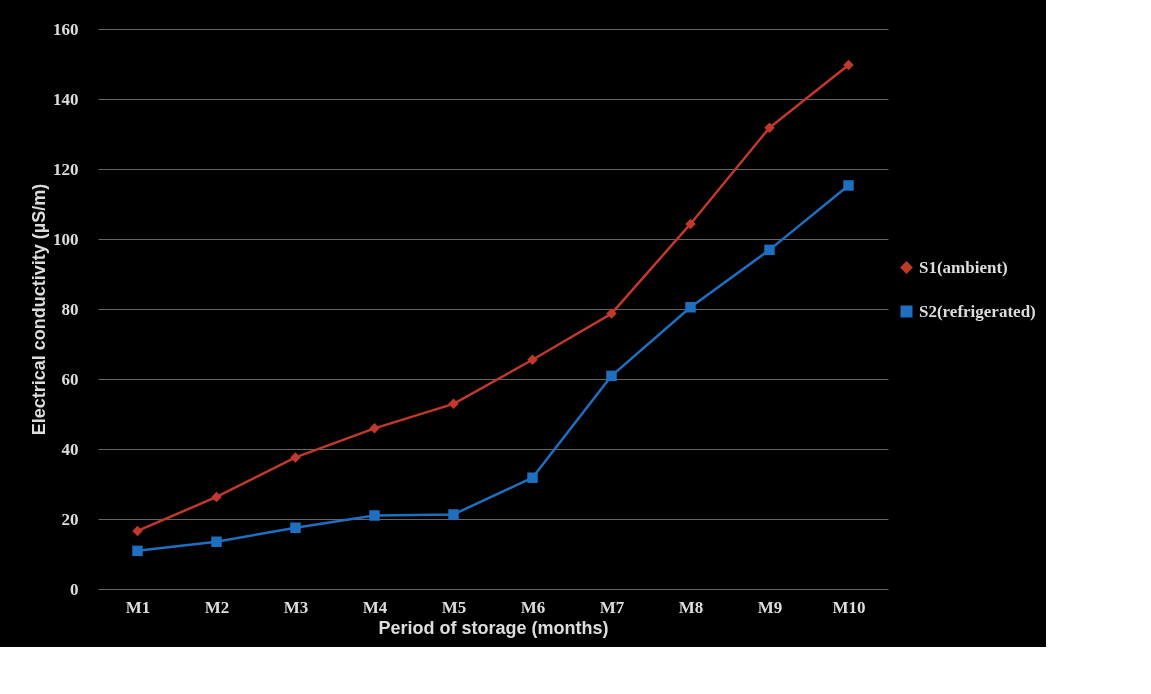  I want to click on y-tick-label: 120, so click(66, 169).